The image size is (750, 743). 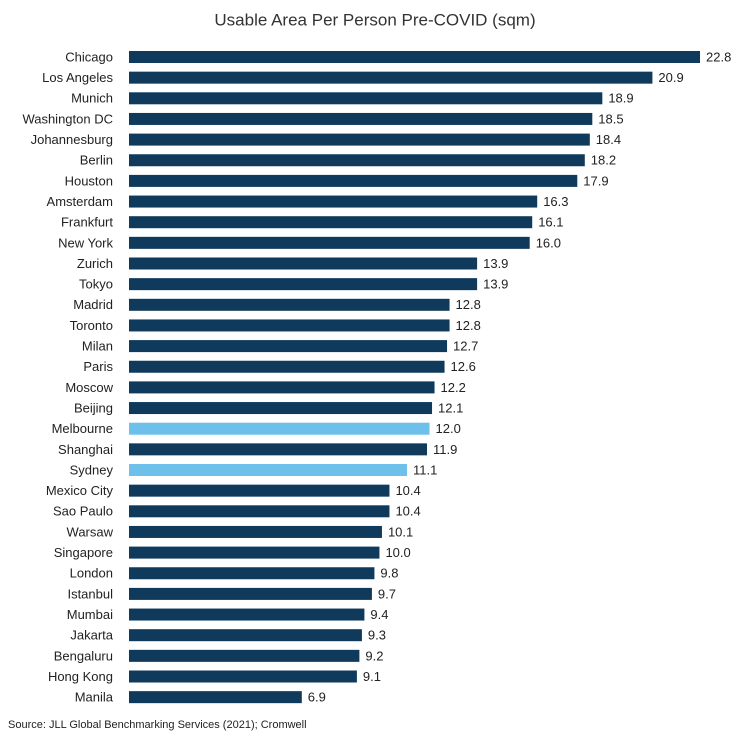 I want to click on value-label: 12.7, so click(x=465, y=346).